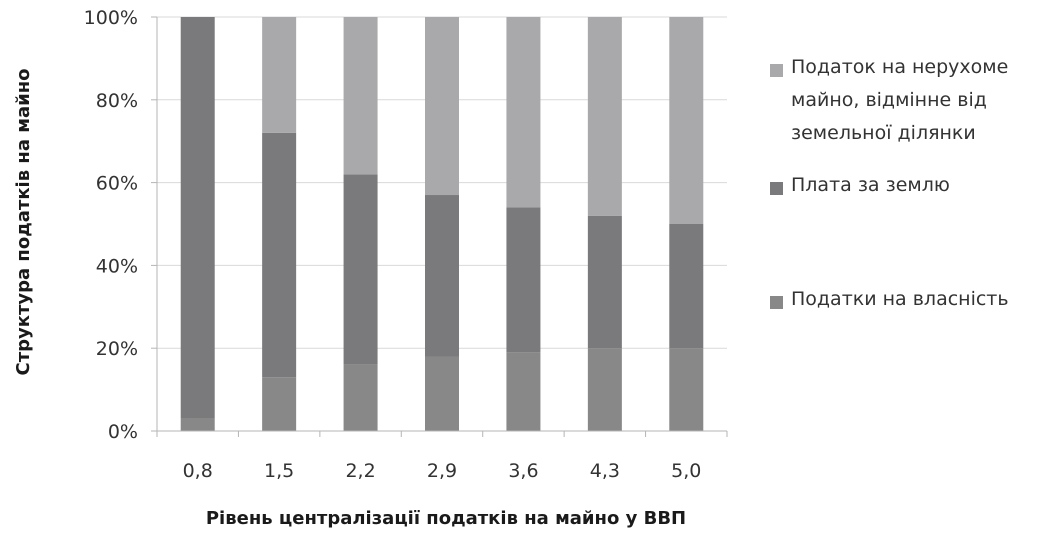  Describe the element at coordinates (111, 225) in the screenshot. I see `y-tick-labels: 0% 20% 40% 60% 80% 100%` at that location.